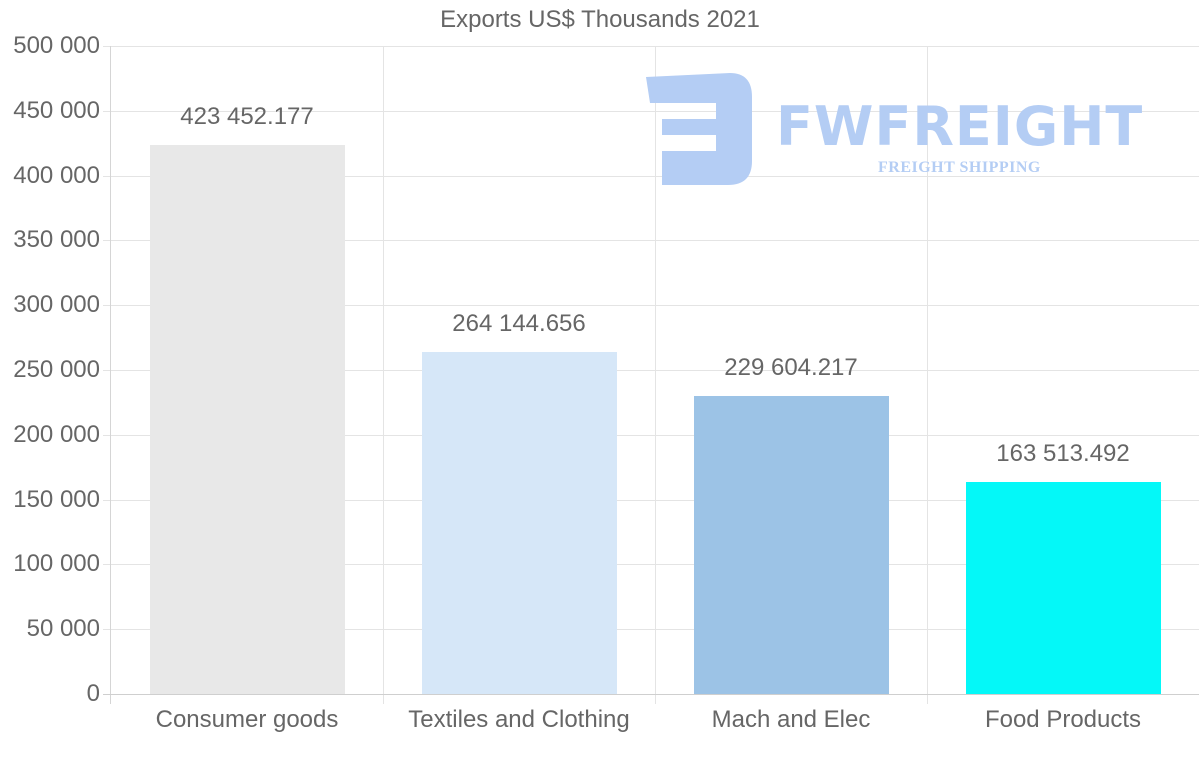 The width and height of the screenshot is (1200, 763). Describe the element at coordinates (56, 110) in the screenshot. I see `y-tick-label: 450 000` at that location.